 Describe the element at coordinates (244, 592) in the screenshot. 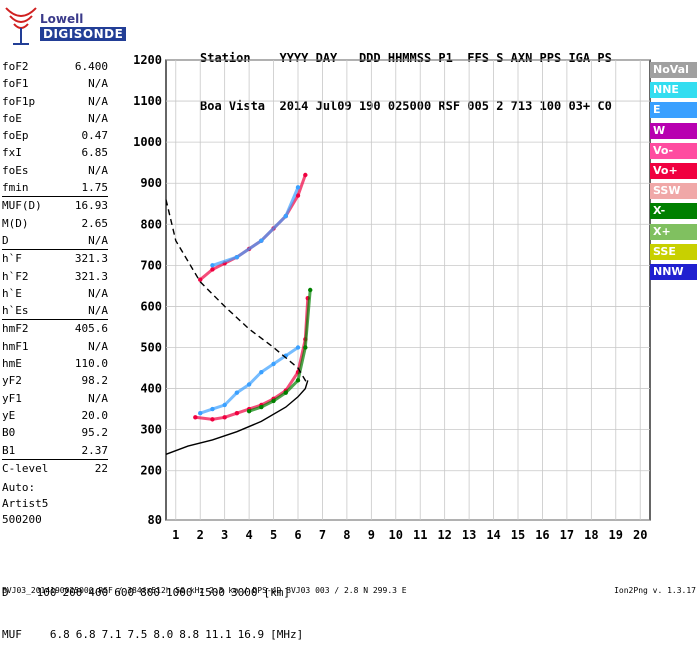

I see `drow-value: 3000` at that location.